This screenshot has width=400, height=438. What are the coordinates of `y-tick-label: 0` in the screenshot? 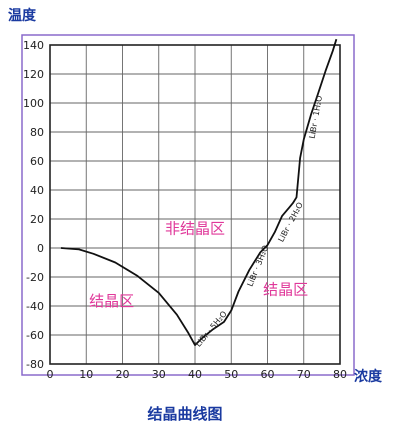 It's located at (40, 248).